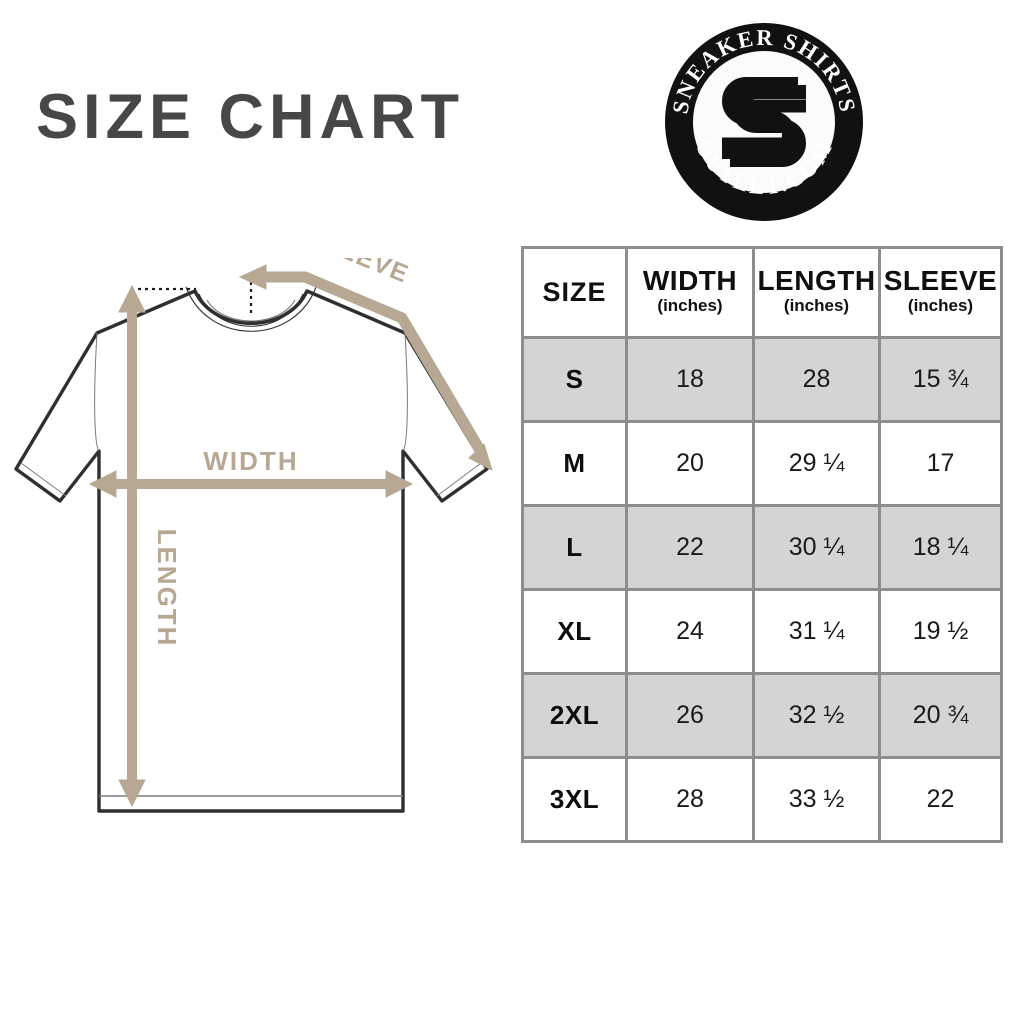  What do you see at coordinates (940, 547) in the screenshot?
I see `row-sleeve-value: 18 ¼` at bounding box center [940, 547].